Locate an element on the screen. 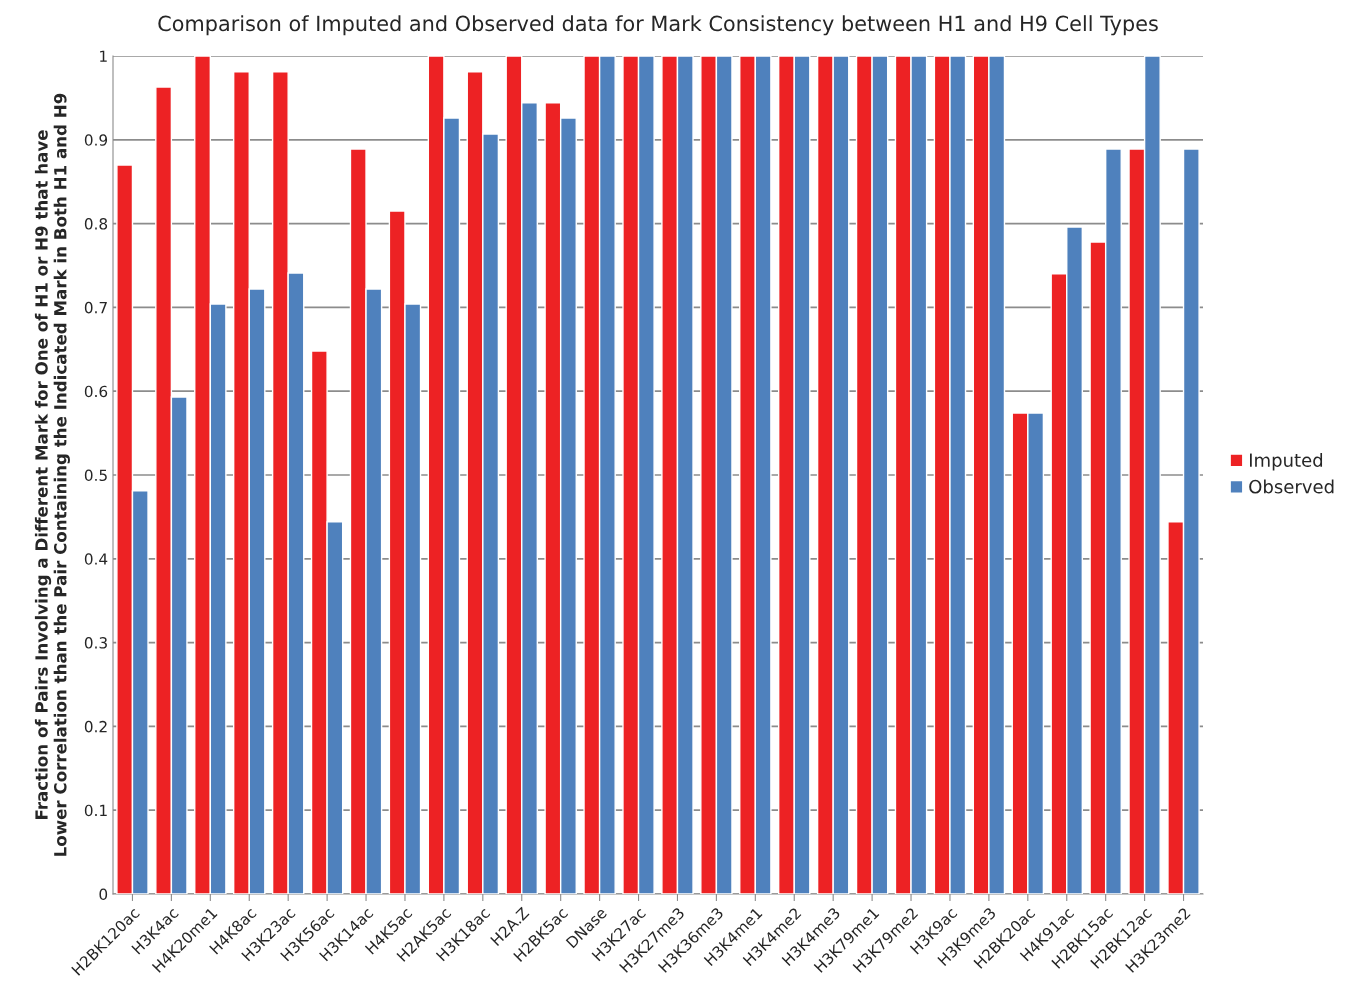  y-tick-label: 0.6 is located at coordinates (96, 391).